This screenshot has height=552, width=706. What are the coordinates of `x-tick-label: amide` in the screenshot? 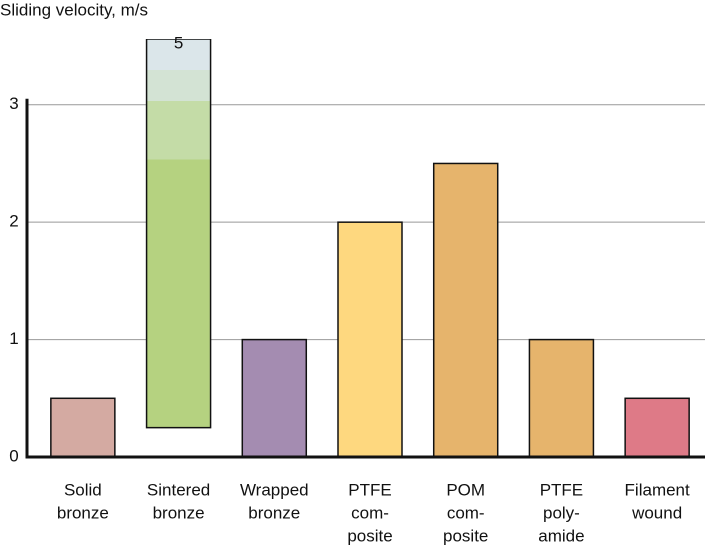 It's located at (561, 535).